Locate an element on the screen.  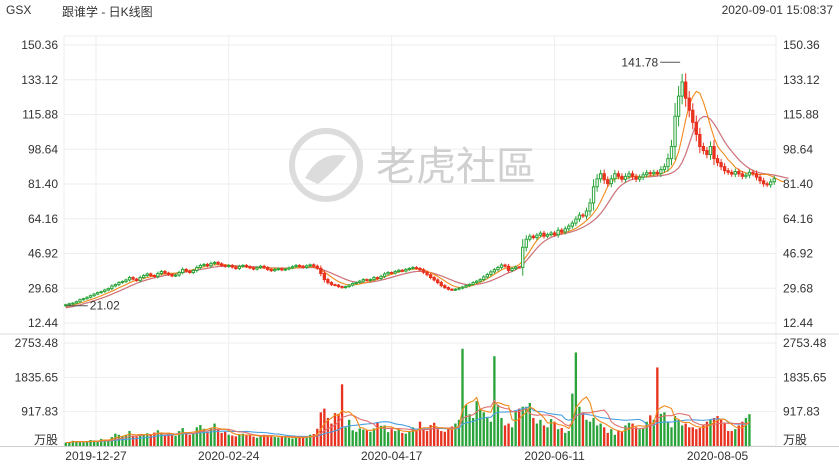
max-price-label: 141.78 is located at coordinates (639, 62).